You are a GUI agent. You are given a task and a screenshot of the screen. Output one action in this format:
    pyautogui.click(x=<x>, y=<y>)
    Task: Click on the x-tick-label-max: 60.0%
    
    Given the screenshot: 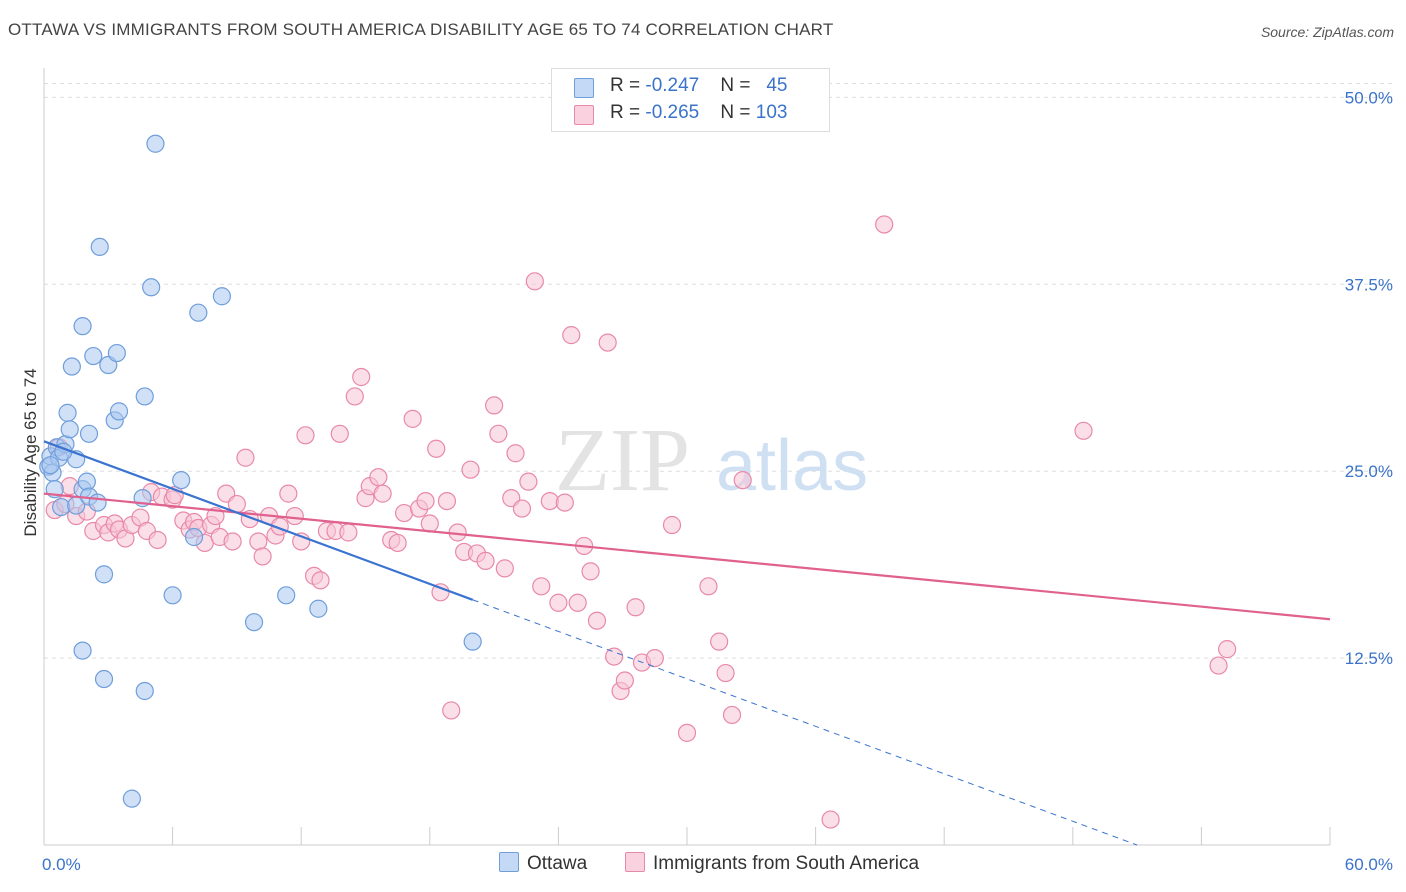 What is the action you would take?
    pyautogui.click(x=1369, y=864)
    